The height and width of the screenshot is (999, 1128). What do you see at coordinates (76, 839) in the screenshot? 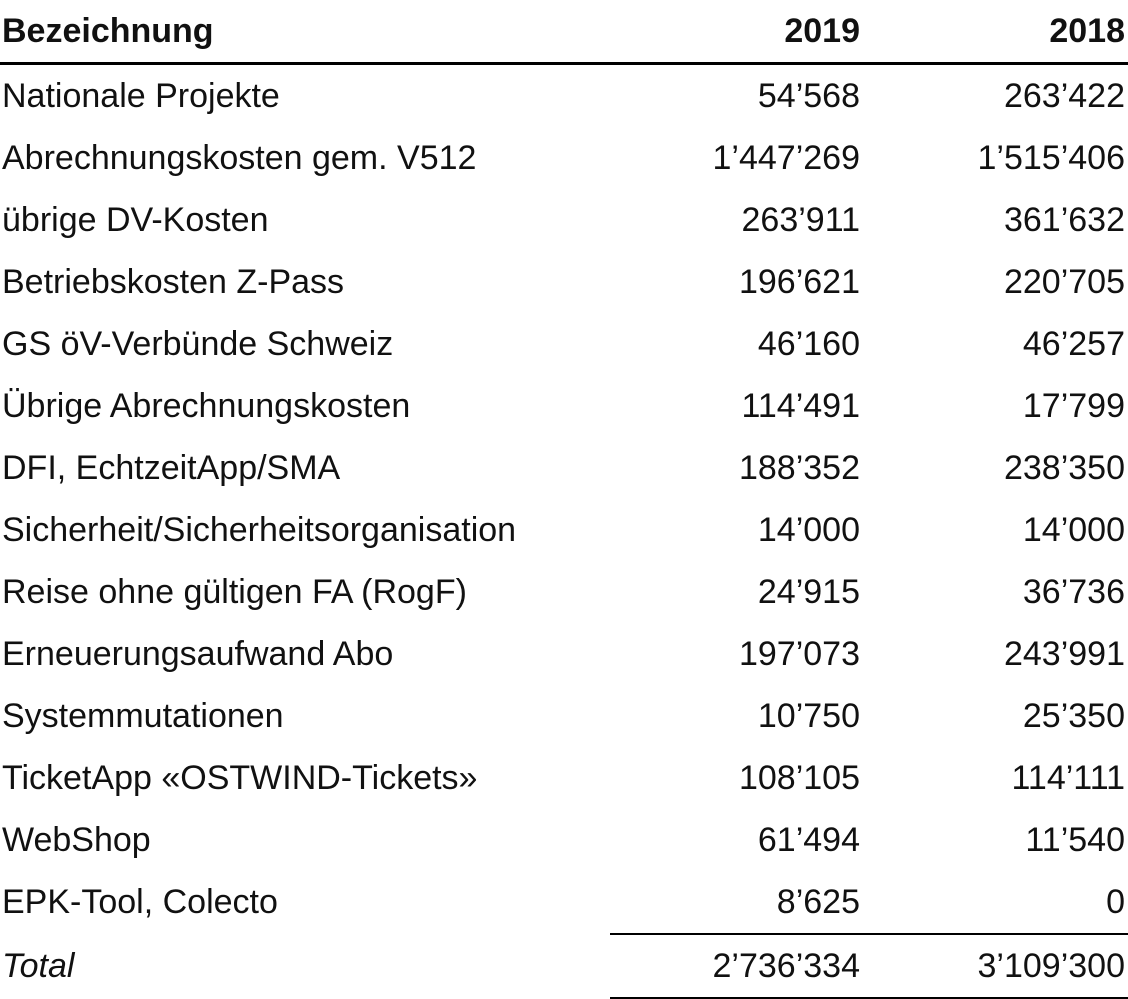
I see `row-label: WebShop` at bounding box center [76, 839].